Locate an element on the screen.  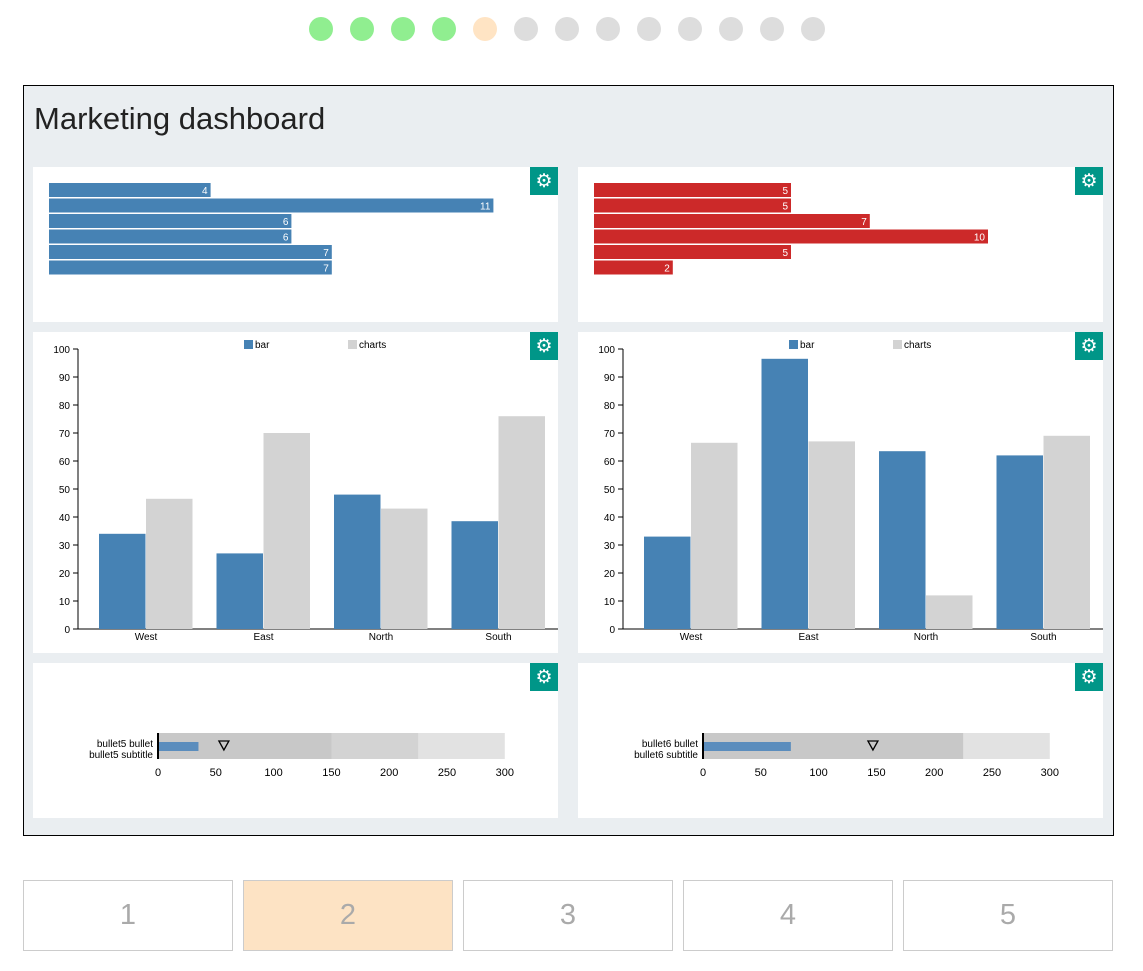
bullet-title: bullet5 bullet is located at coordinates (125, 744).